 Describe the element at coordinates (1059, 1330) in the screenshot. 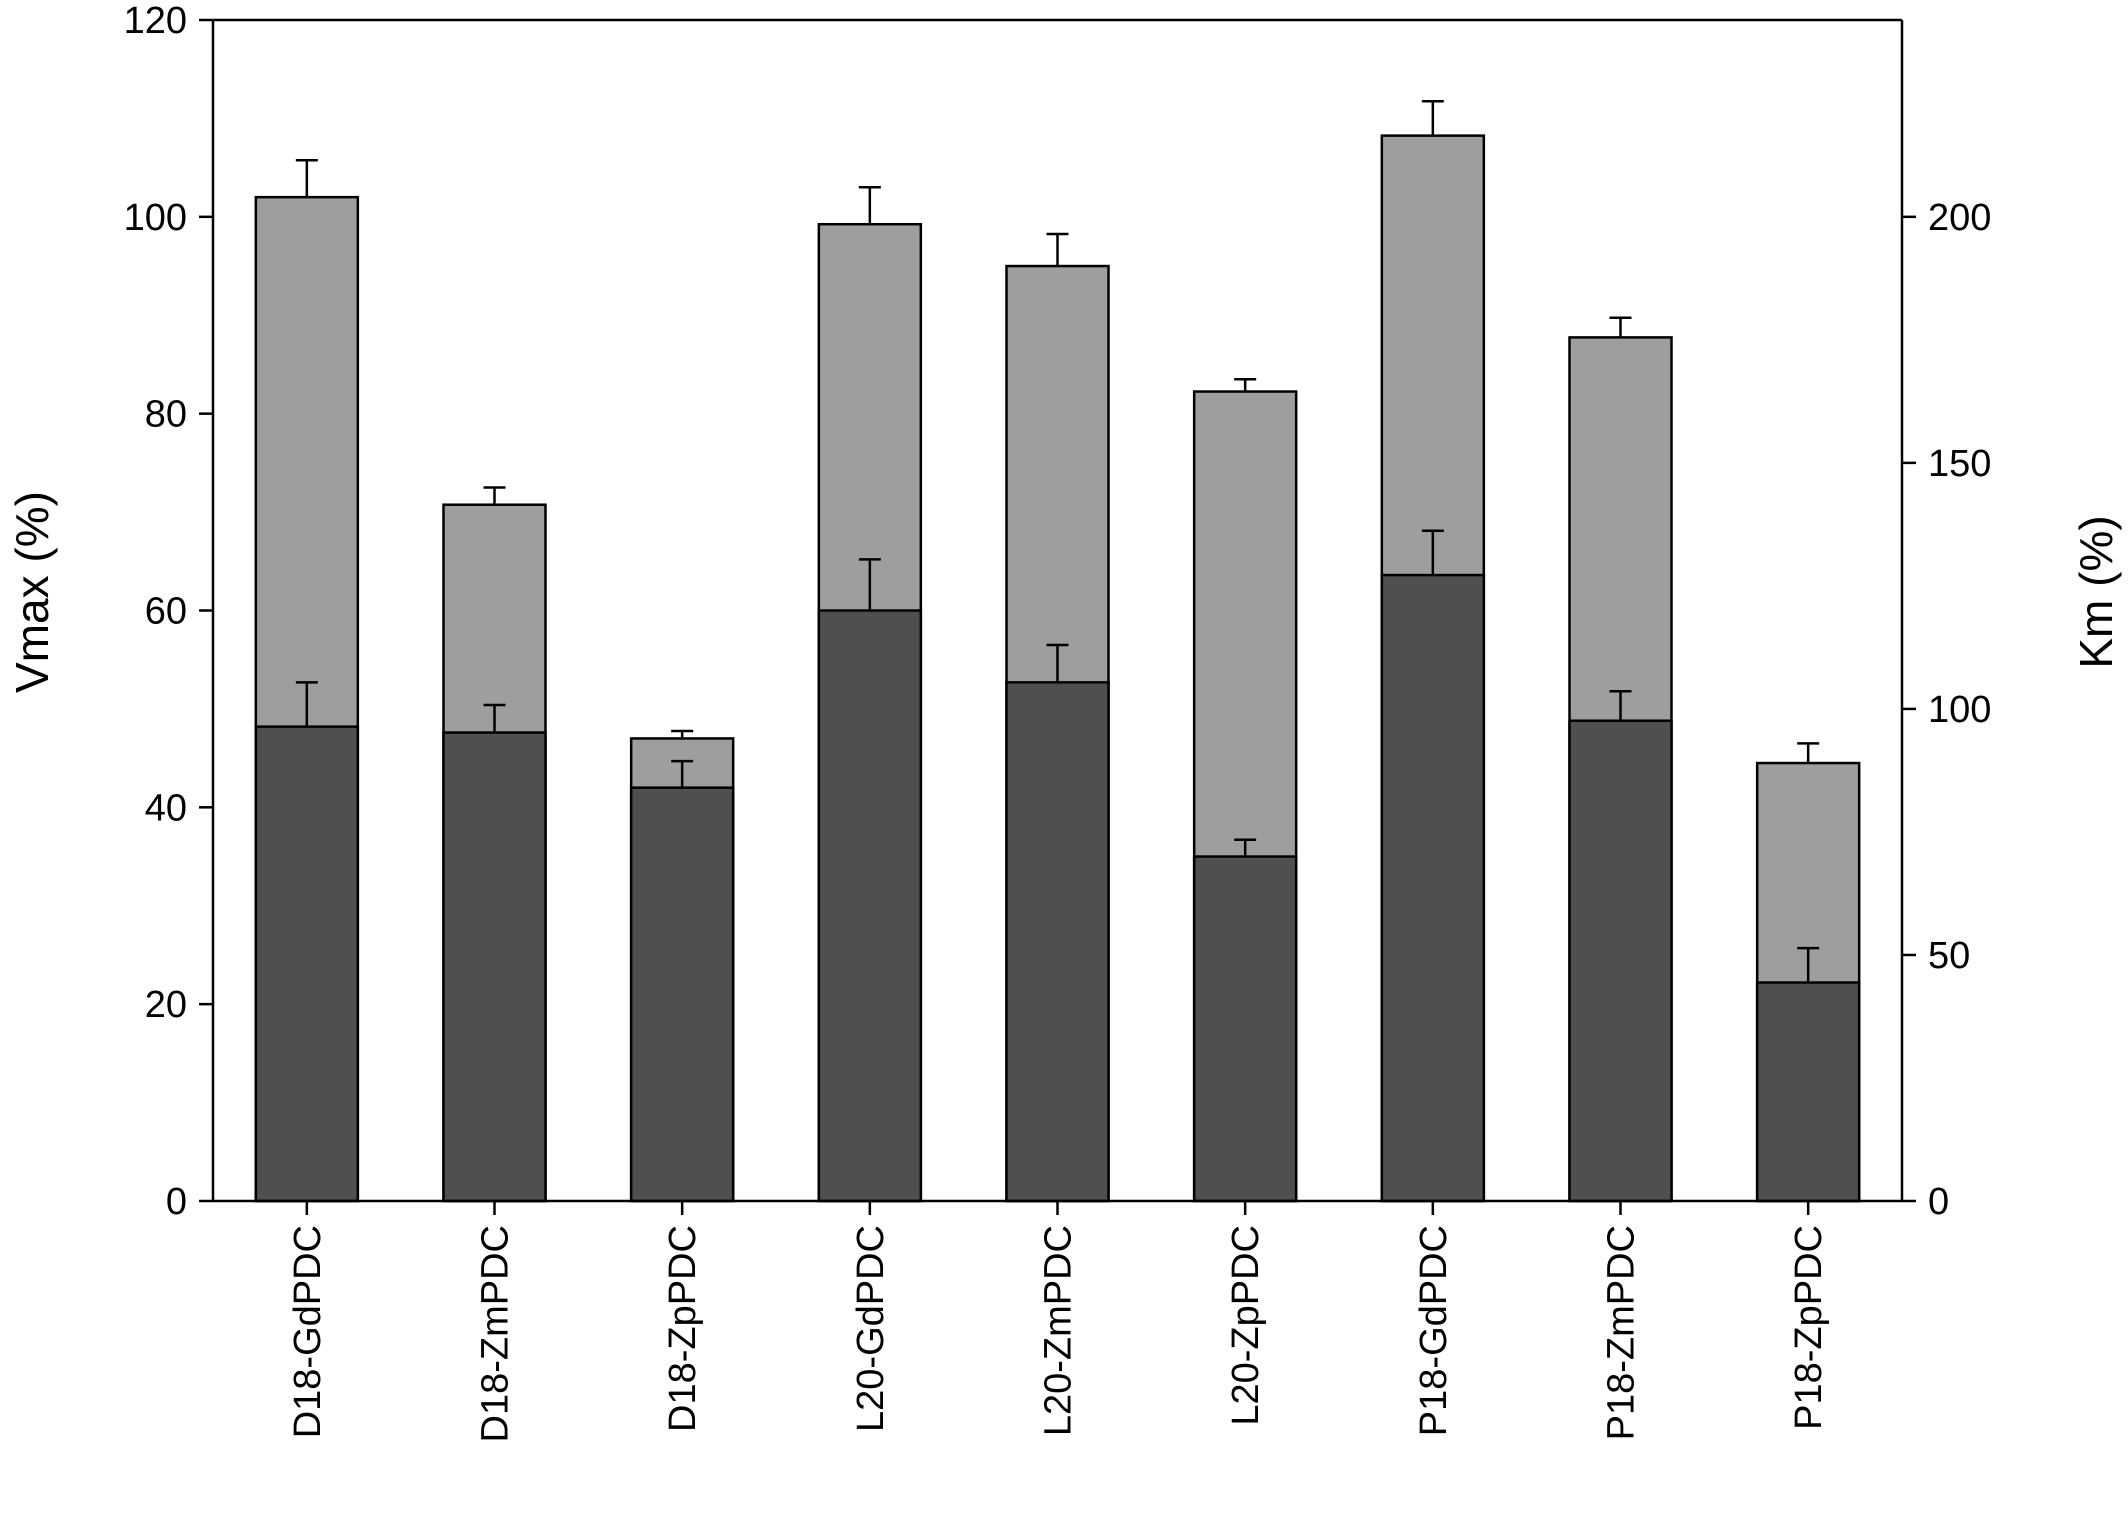

I see `x-tick-label-4: L20-ZmPDC` at that location.